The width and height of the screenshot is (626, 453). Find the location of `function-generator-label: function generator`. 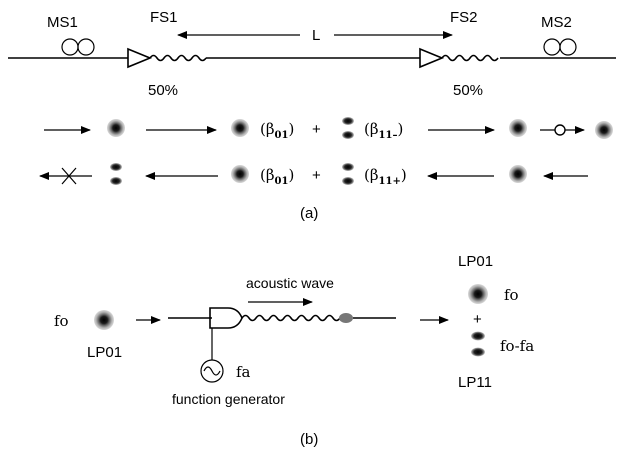

function-generator-label: function generator is located at coordinates (228, 399).